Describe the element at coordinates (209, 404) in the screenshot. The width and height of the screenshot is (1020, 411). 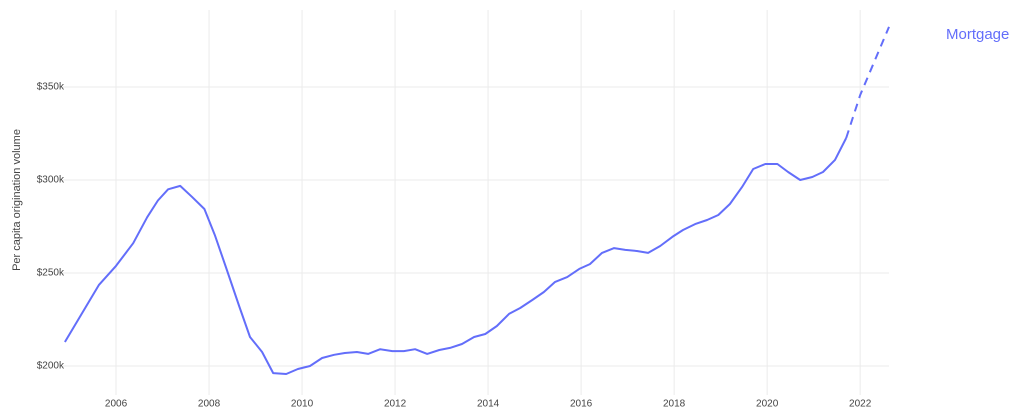
I see `x-tick-label: 2008` at that location.